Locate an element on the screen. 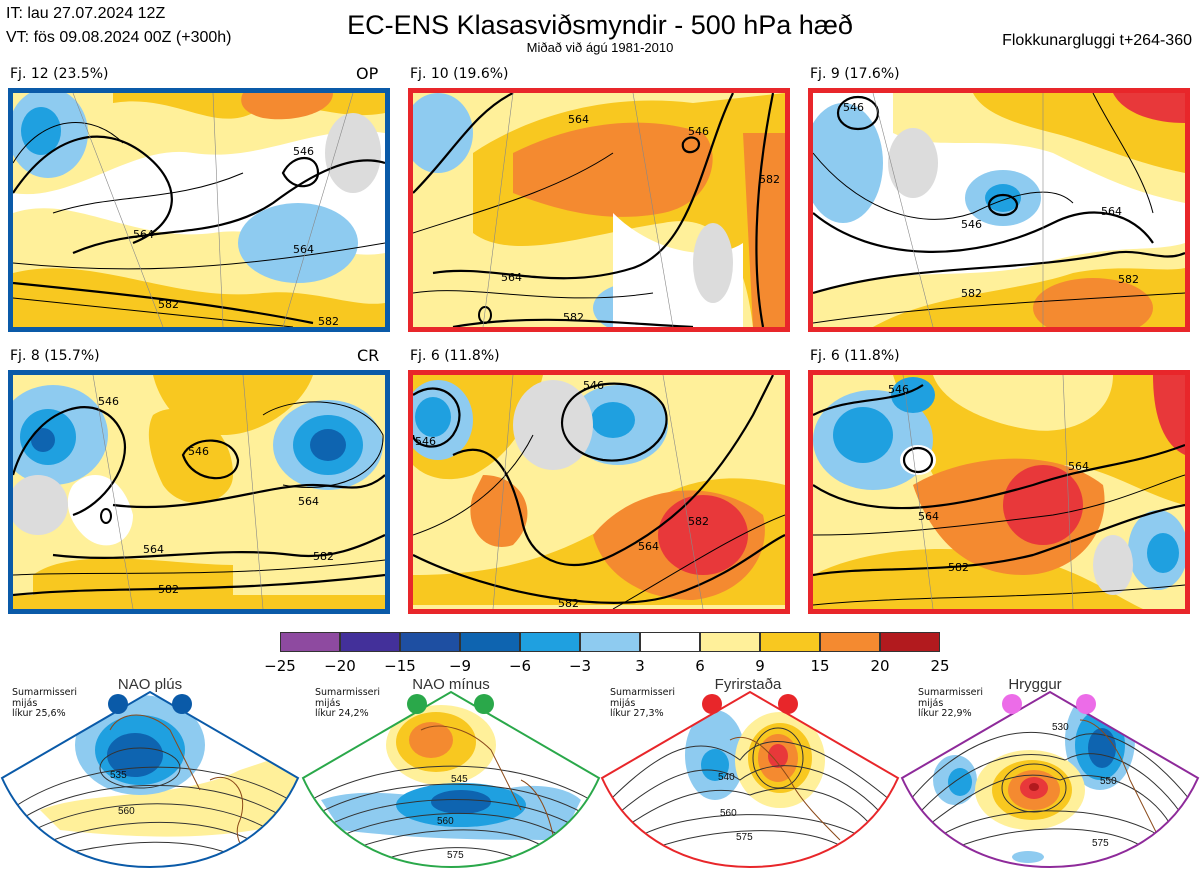 This screenshot has height=871, width=1200. valid-time: VT: fös 09.08.2024 00Z (+300h) is located at coordinates (119, 37).